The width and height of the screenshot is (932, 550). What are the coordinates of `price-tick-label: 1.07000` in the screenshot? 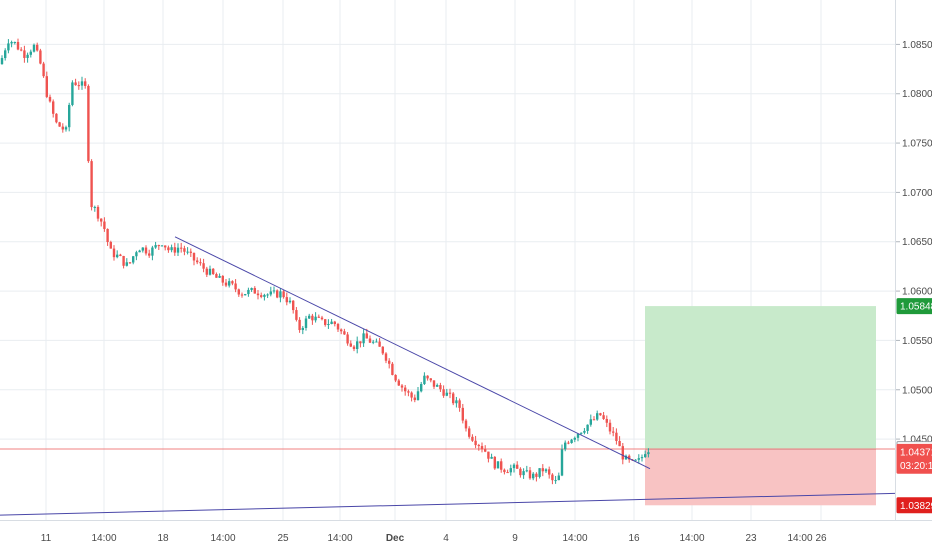 It's located at (917, 193).